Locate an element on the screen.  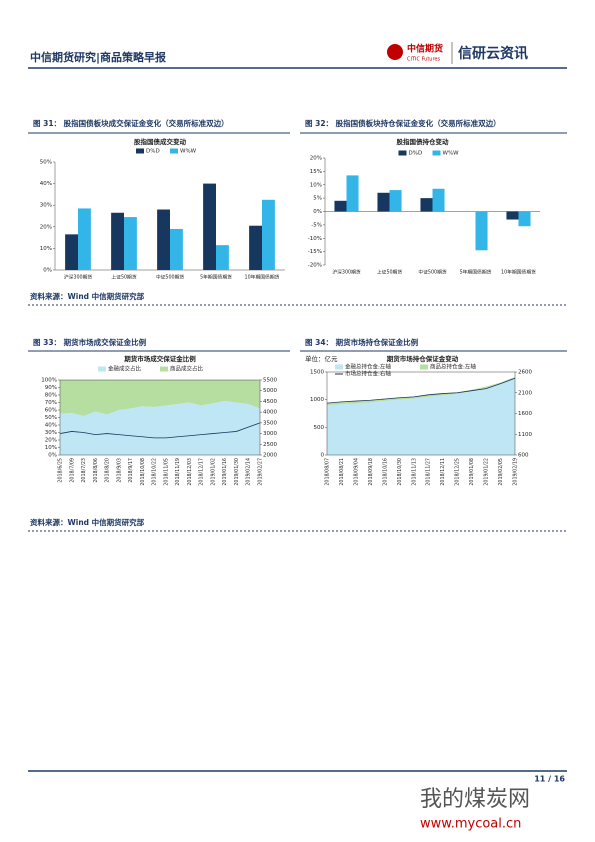
x-tick-label: 2018/08/07 is located at coordinates (328, 472).